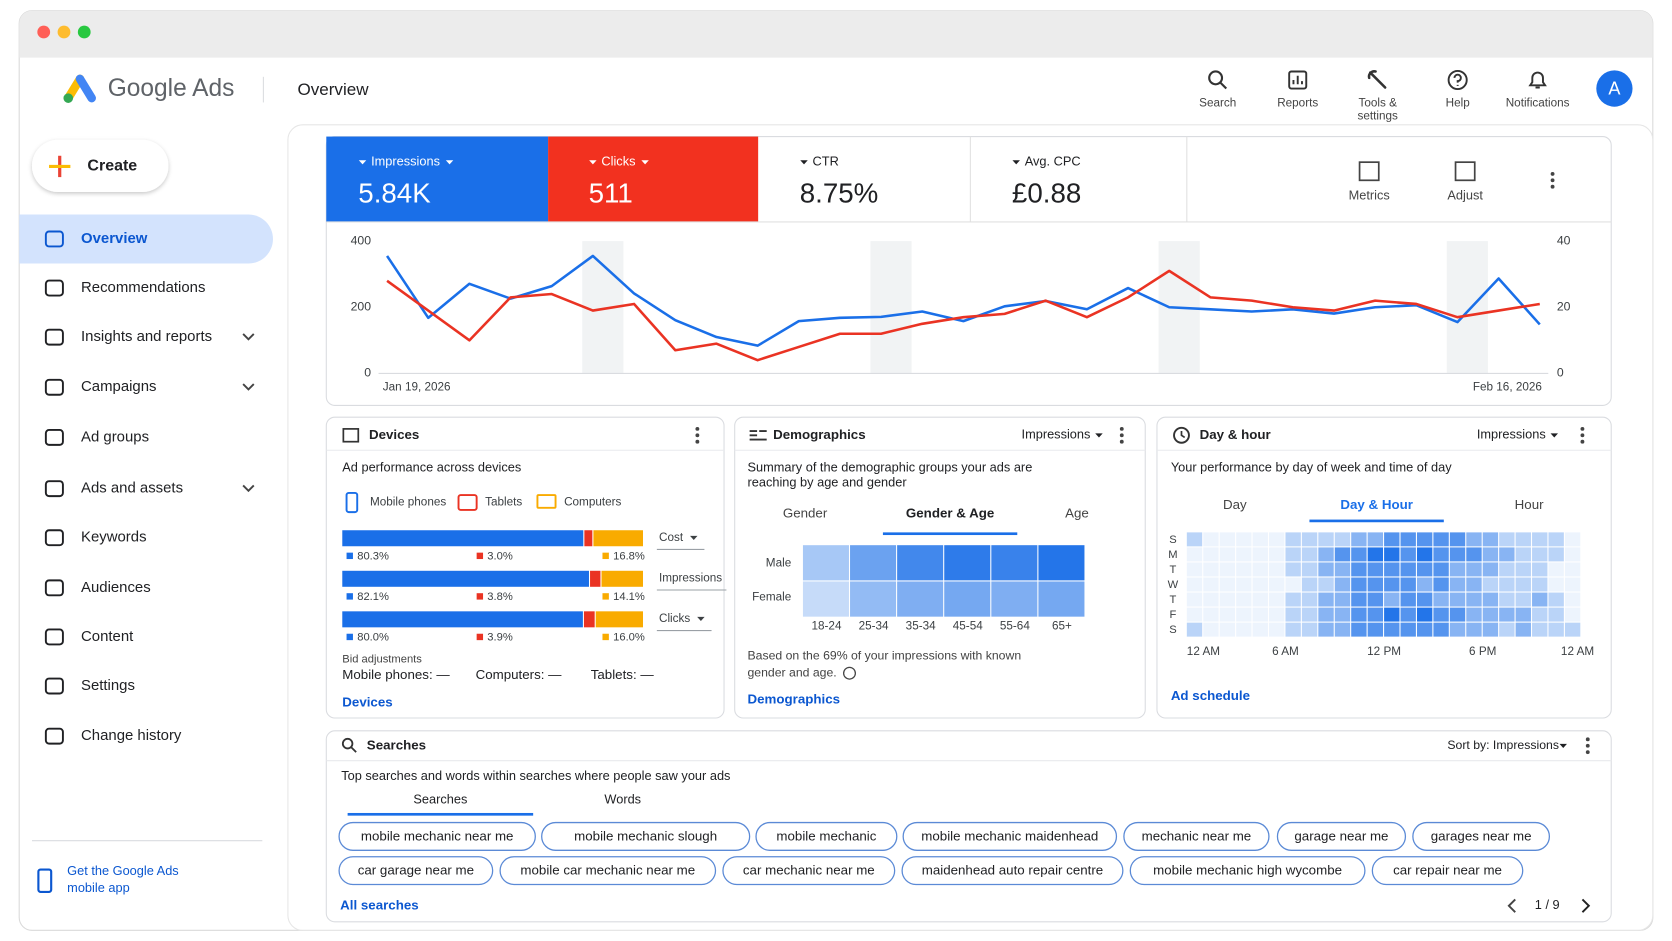 The width and height of the screenshot is (1672, 941). I want to click on next-page, so click(1586, 905).